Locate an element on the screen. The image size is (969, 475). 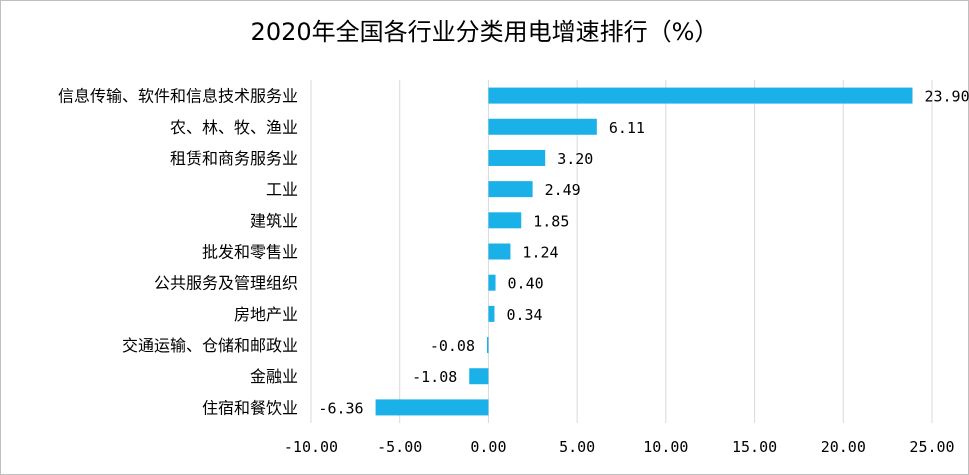
x-tick-label: 25.00 is located at coordinates (931, 447).